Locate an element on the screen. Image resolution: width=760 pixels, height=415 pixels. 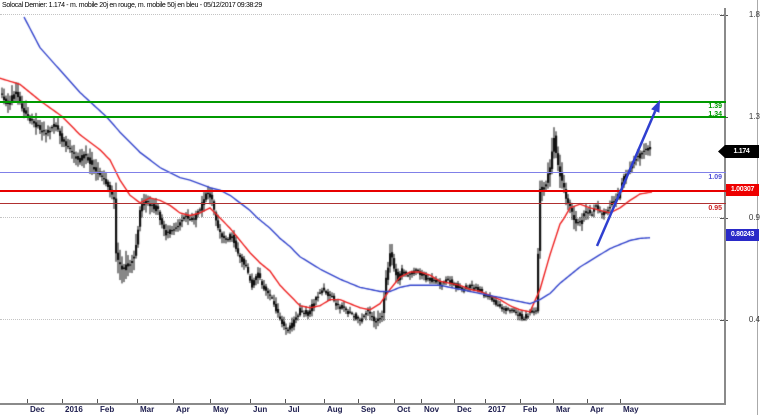
ma50-value-tag: 0.80243 is located at coordinates (742, 235).